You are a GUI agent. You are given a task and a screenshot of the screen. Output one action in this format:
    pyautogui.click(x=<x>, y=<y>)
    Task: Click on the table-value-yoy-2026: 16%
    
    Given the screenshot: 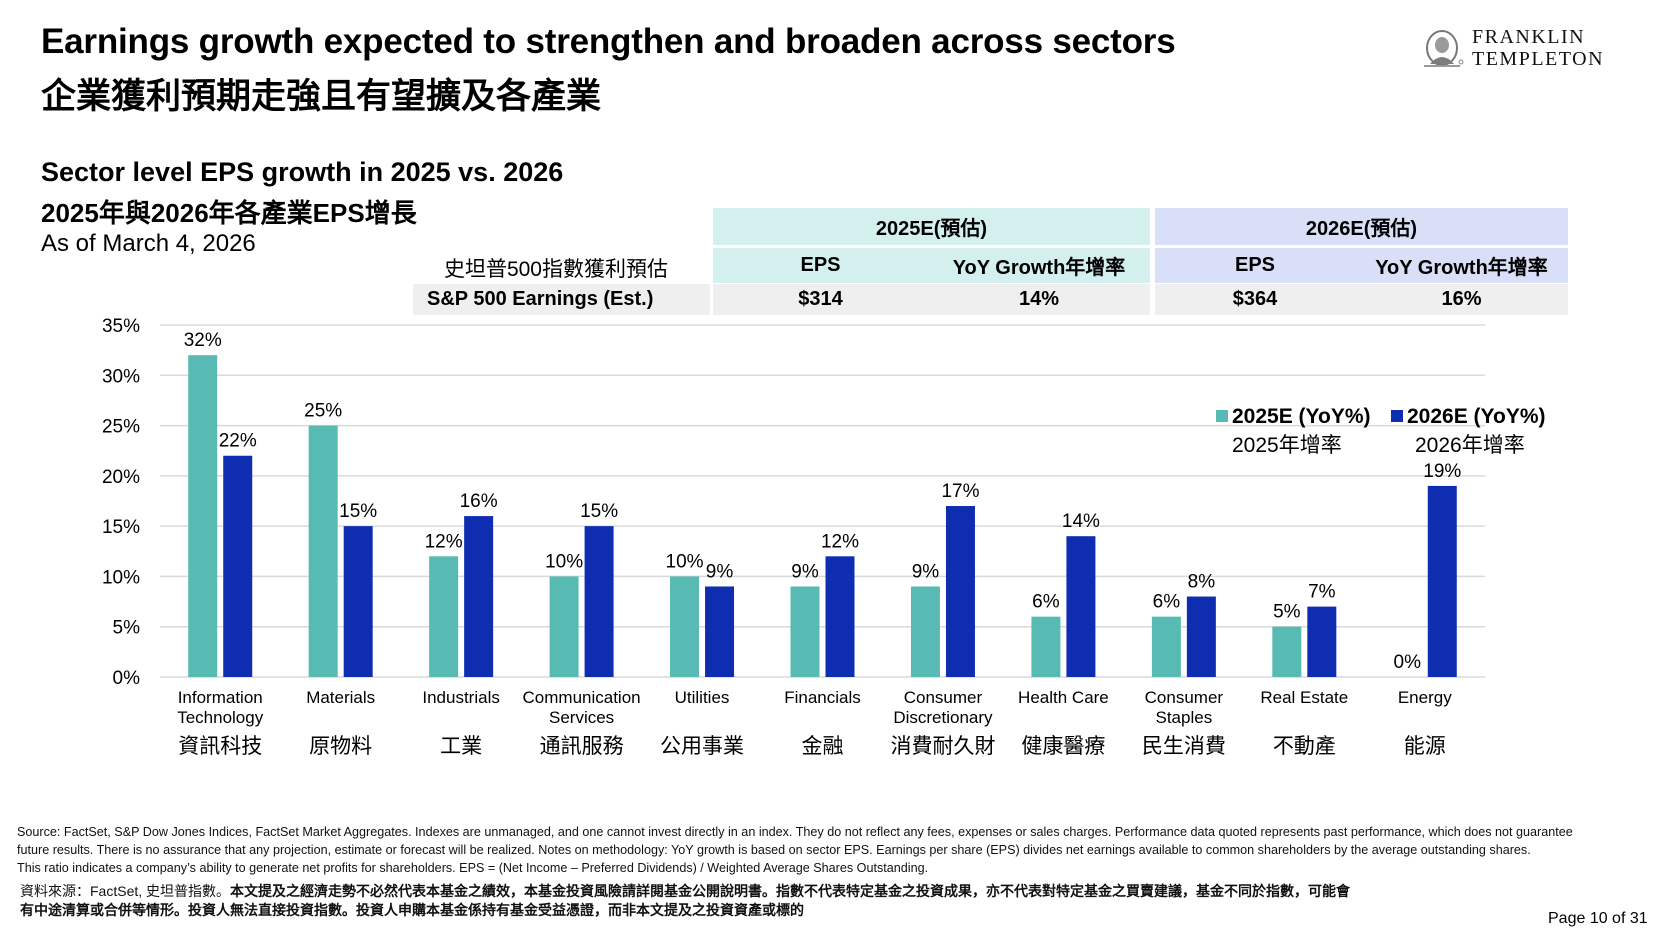 What is the action you would take?
    pyautogui.click(x=1461, y=299)
    